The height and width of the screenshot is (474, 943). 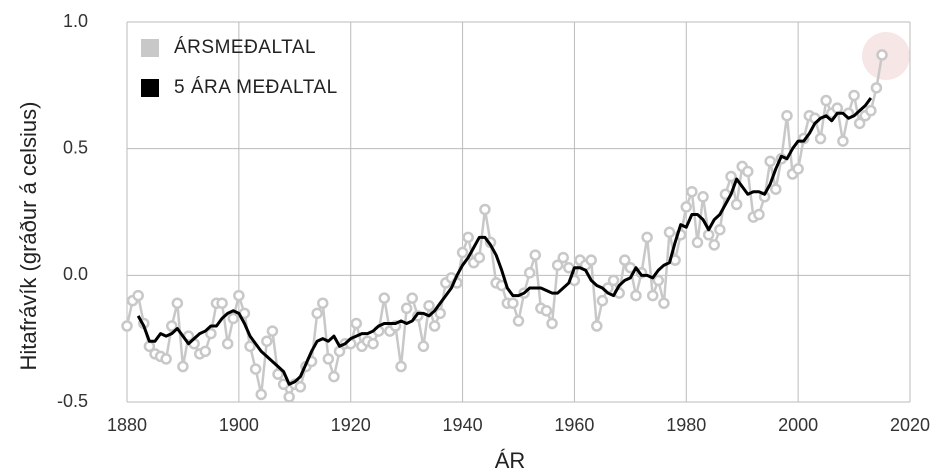 What do you see at coordinates (72, 401) in the screenshot?
I see `y-tick-label: -0.5` at bounding box center [72, 401].